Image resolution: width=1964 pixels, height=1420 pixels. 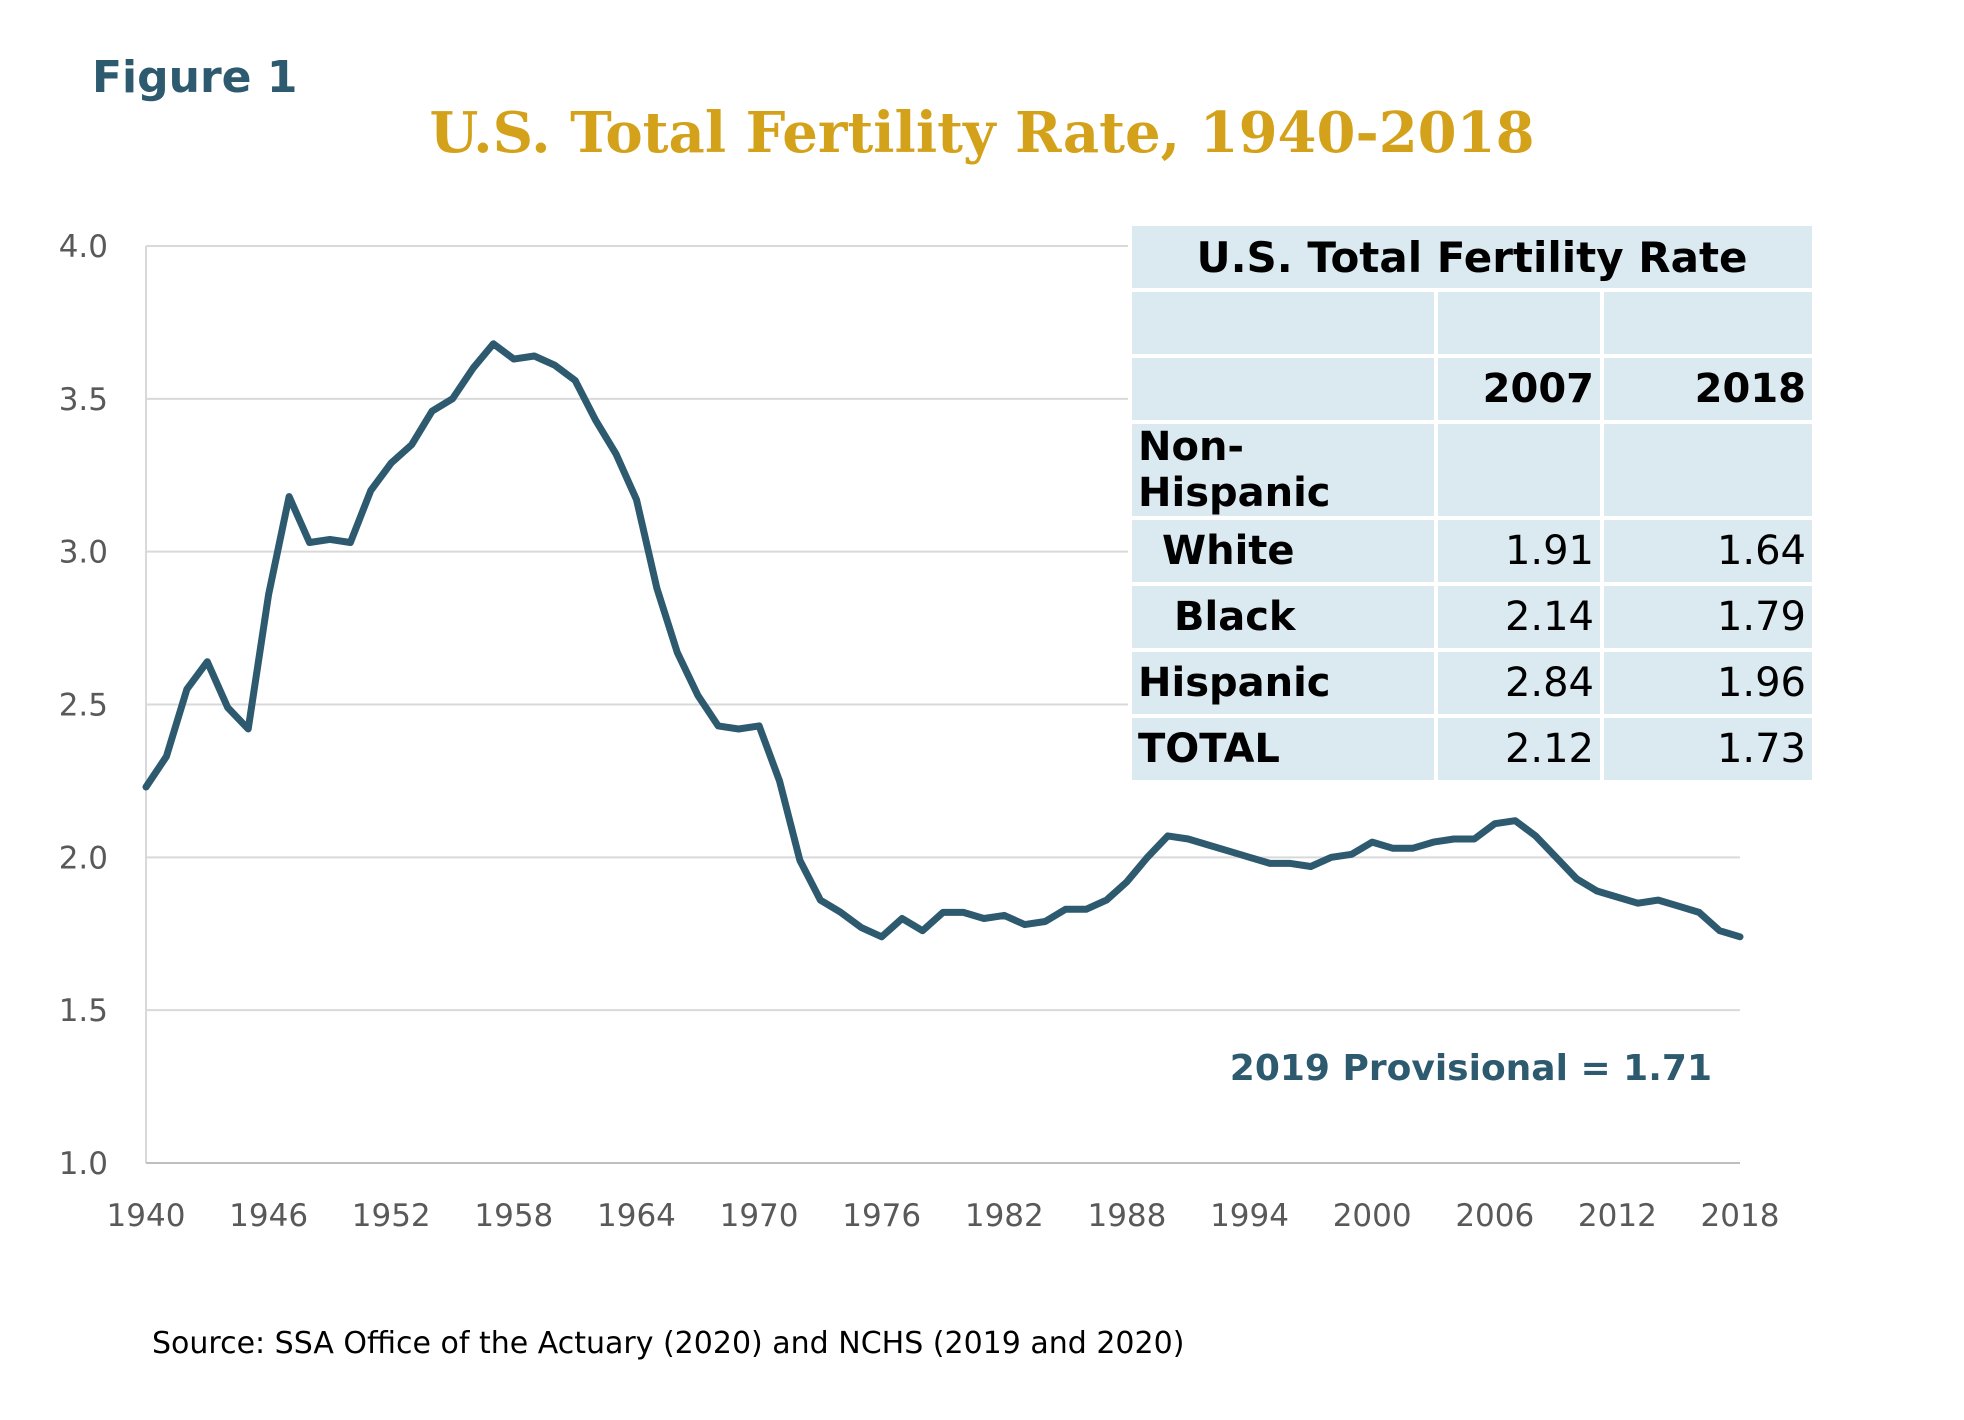 I want to click on table-row: Black 2.14 1.79, so click(x=1472, y=617).